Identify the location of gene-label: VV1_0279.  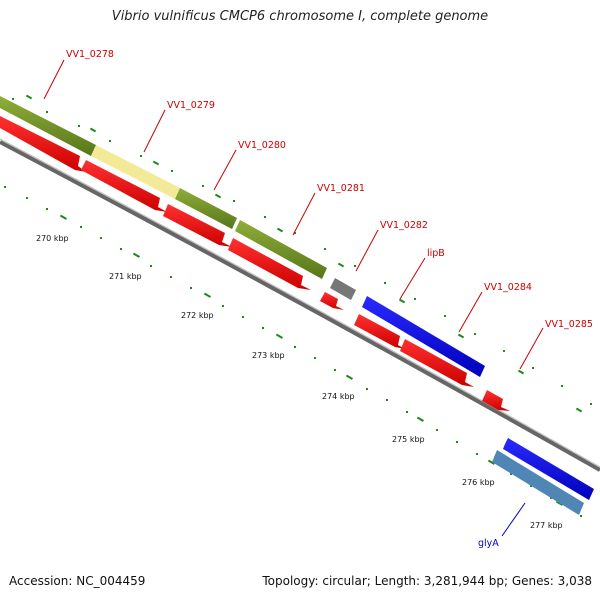
(191, 105).